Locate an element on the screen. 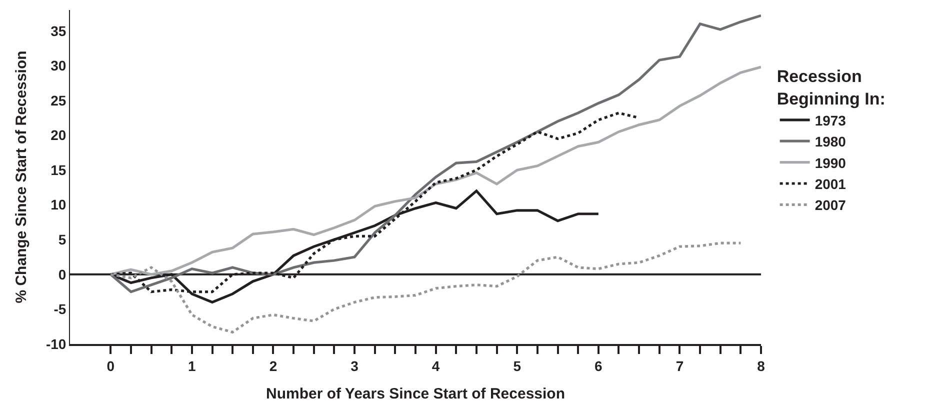 The image size is (936, 409). legend-title: Recession Beginning In: is located at coordinates (831, 87).